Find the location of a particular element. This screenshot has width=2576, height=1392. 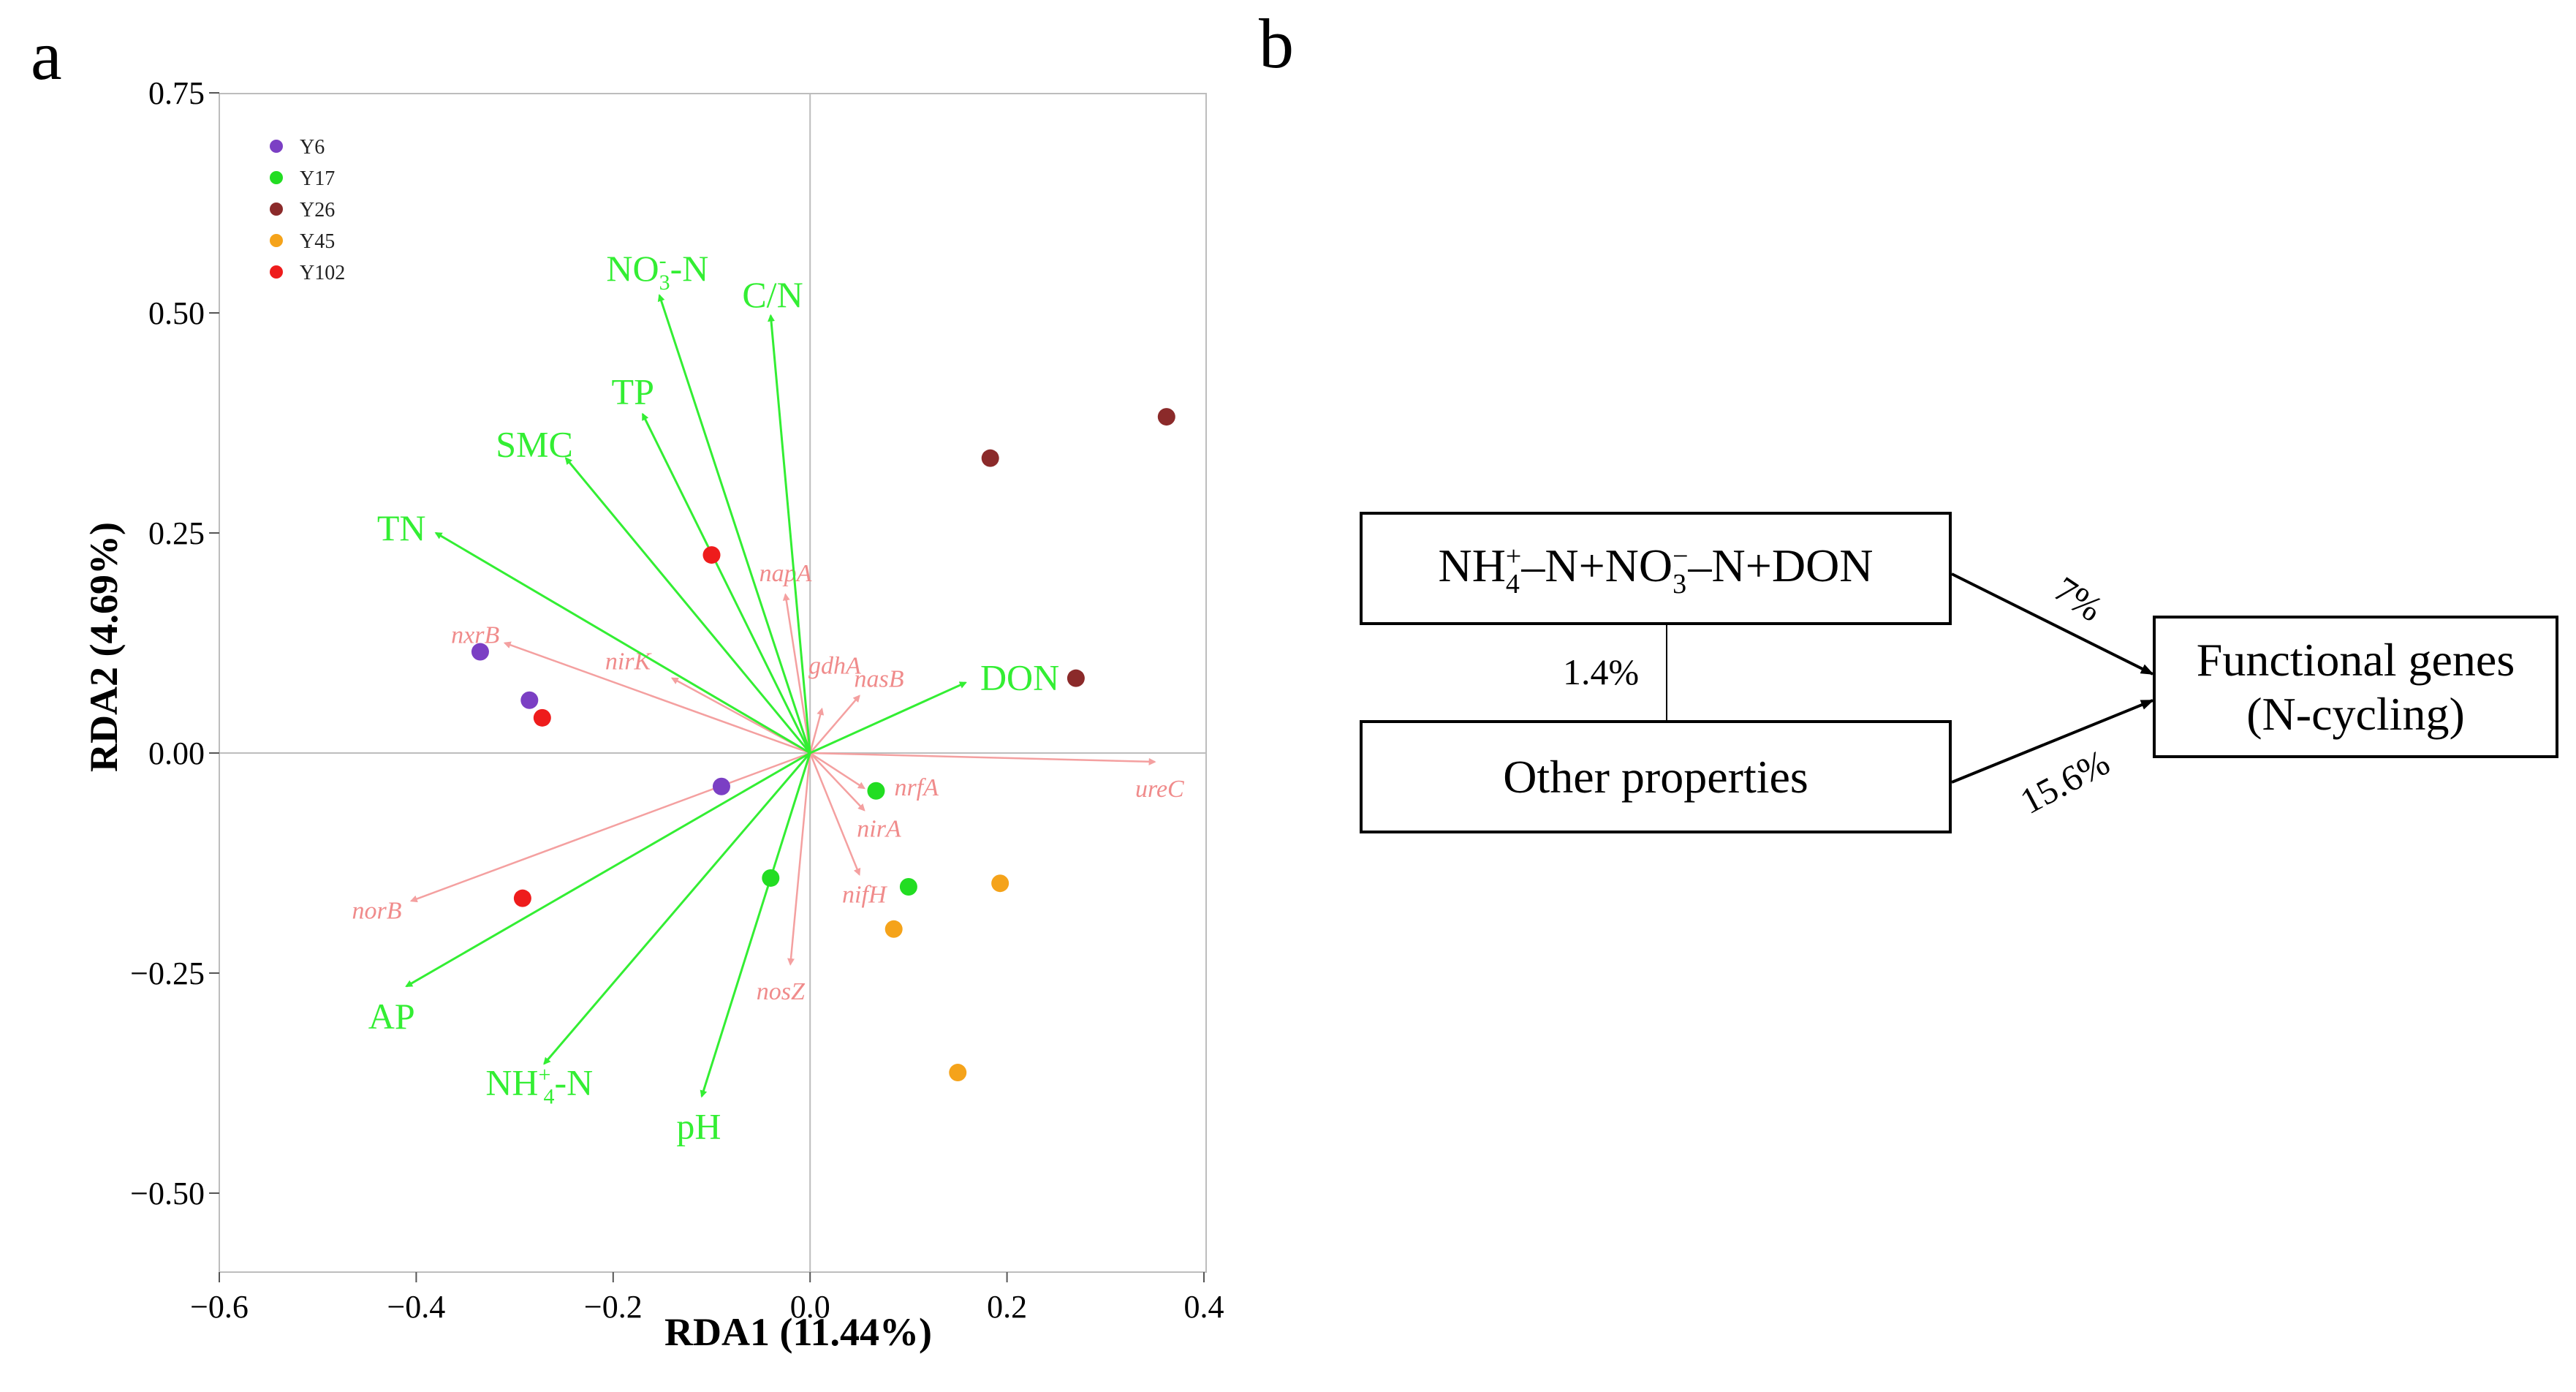

env-label-NH4-N: NH+ 4-N is located at coordinates (539, 1085).